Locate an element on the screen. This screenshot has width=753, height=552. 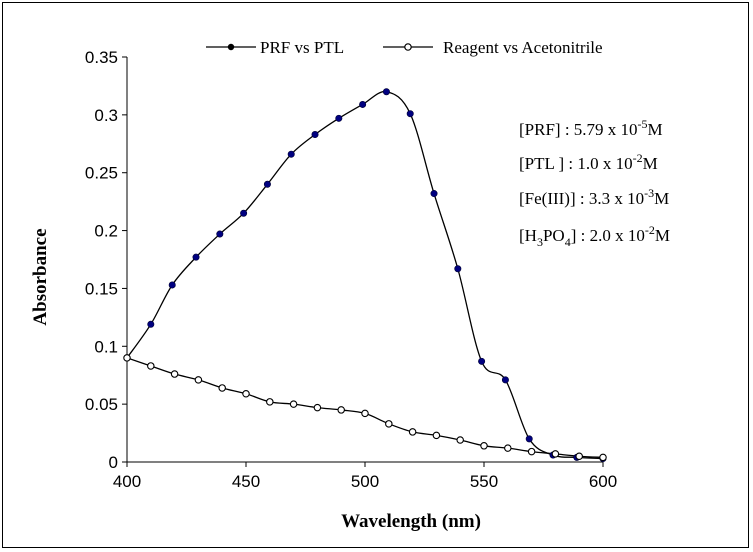
annotation-ptl: [PTL ] : 1.0 x 10-2M is located at coordinates (588, 162).